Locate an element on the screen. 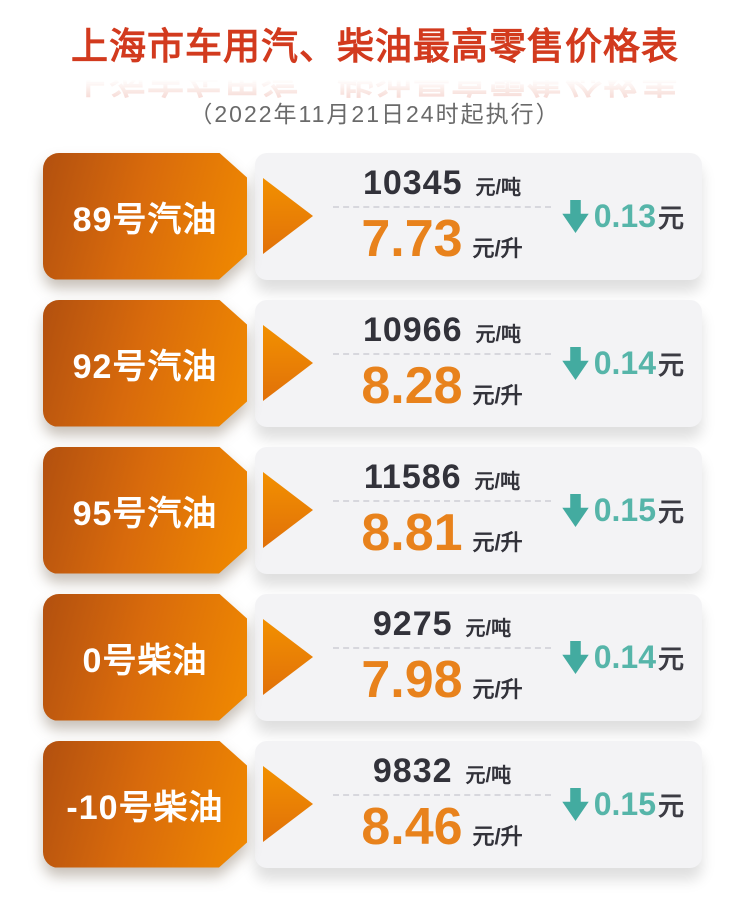 The image size is (750, 916). price-row: -10号柴油 9832 元/吨 8.46 元/升 0.15 is located at coordinates (372, 804).